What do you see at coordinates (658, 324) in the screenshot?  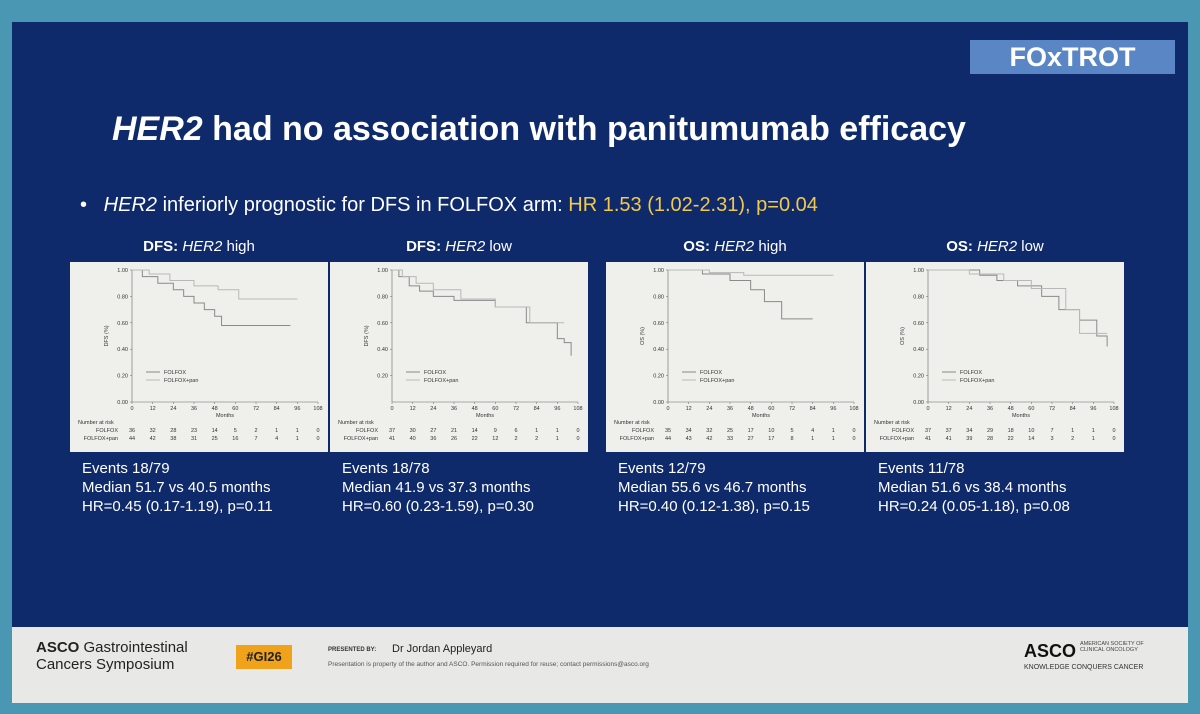 I see `y-tick-label: 0.60` at bounding box center [658, 324].